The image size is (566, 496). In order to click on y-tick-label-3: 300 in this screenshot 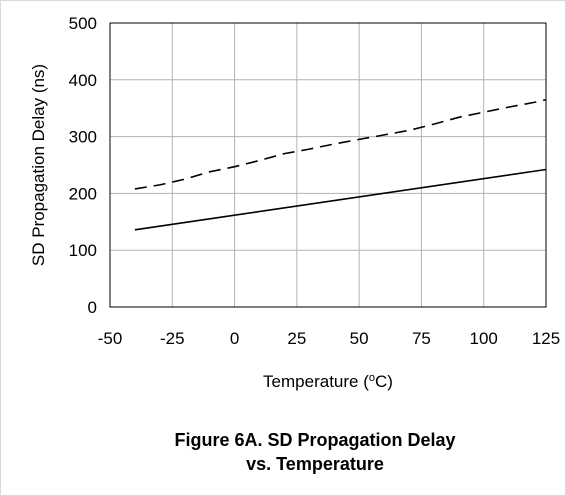, I will do `click(83, 137)`.